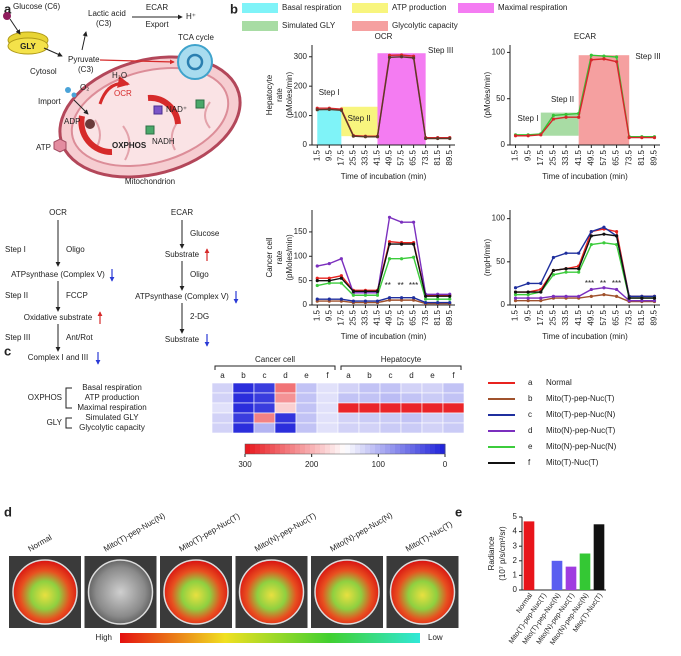 The height and width of the screenshot is (656, 681). I want to click on colorbar-label: 100, so click(379, 464).